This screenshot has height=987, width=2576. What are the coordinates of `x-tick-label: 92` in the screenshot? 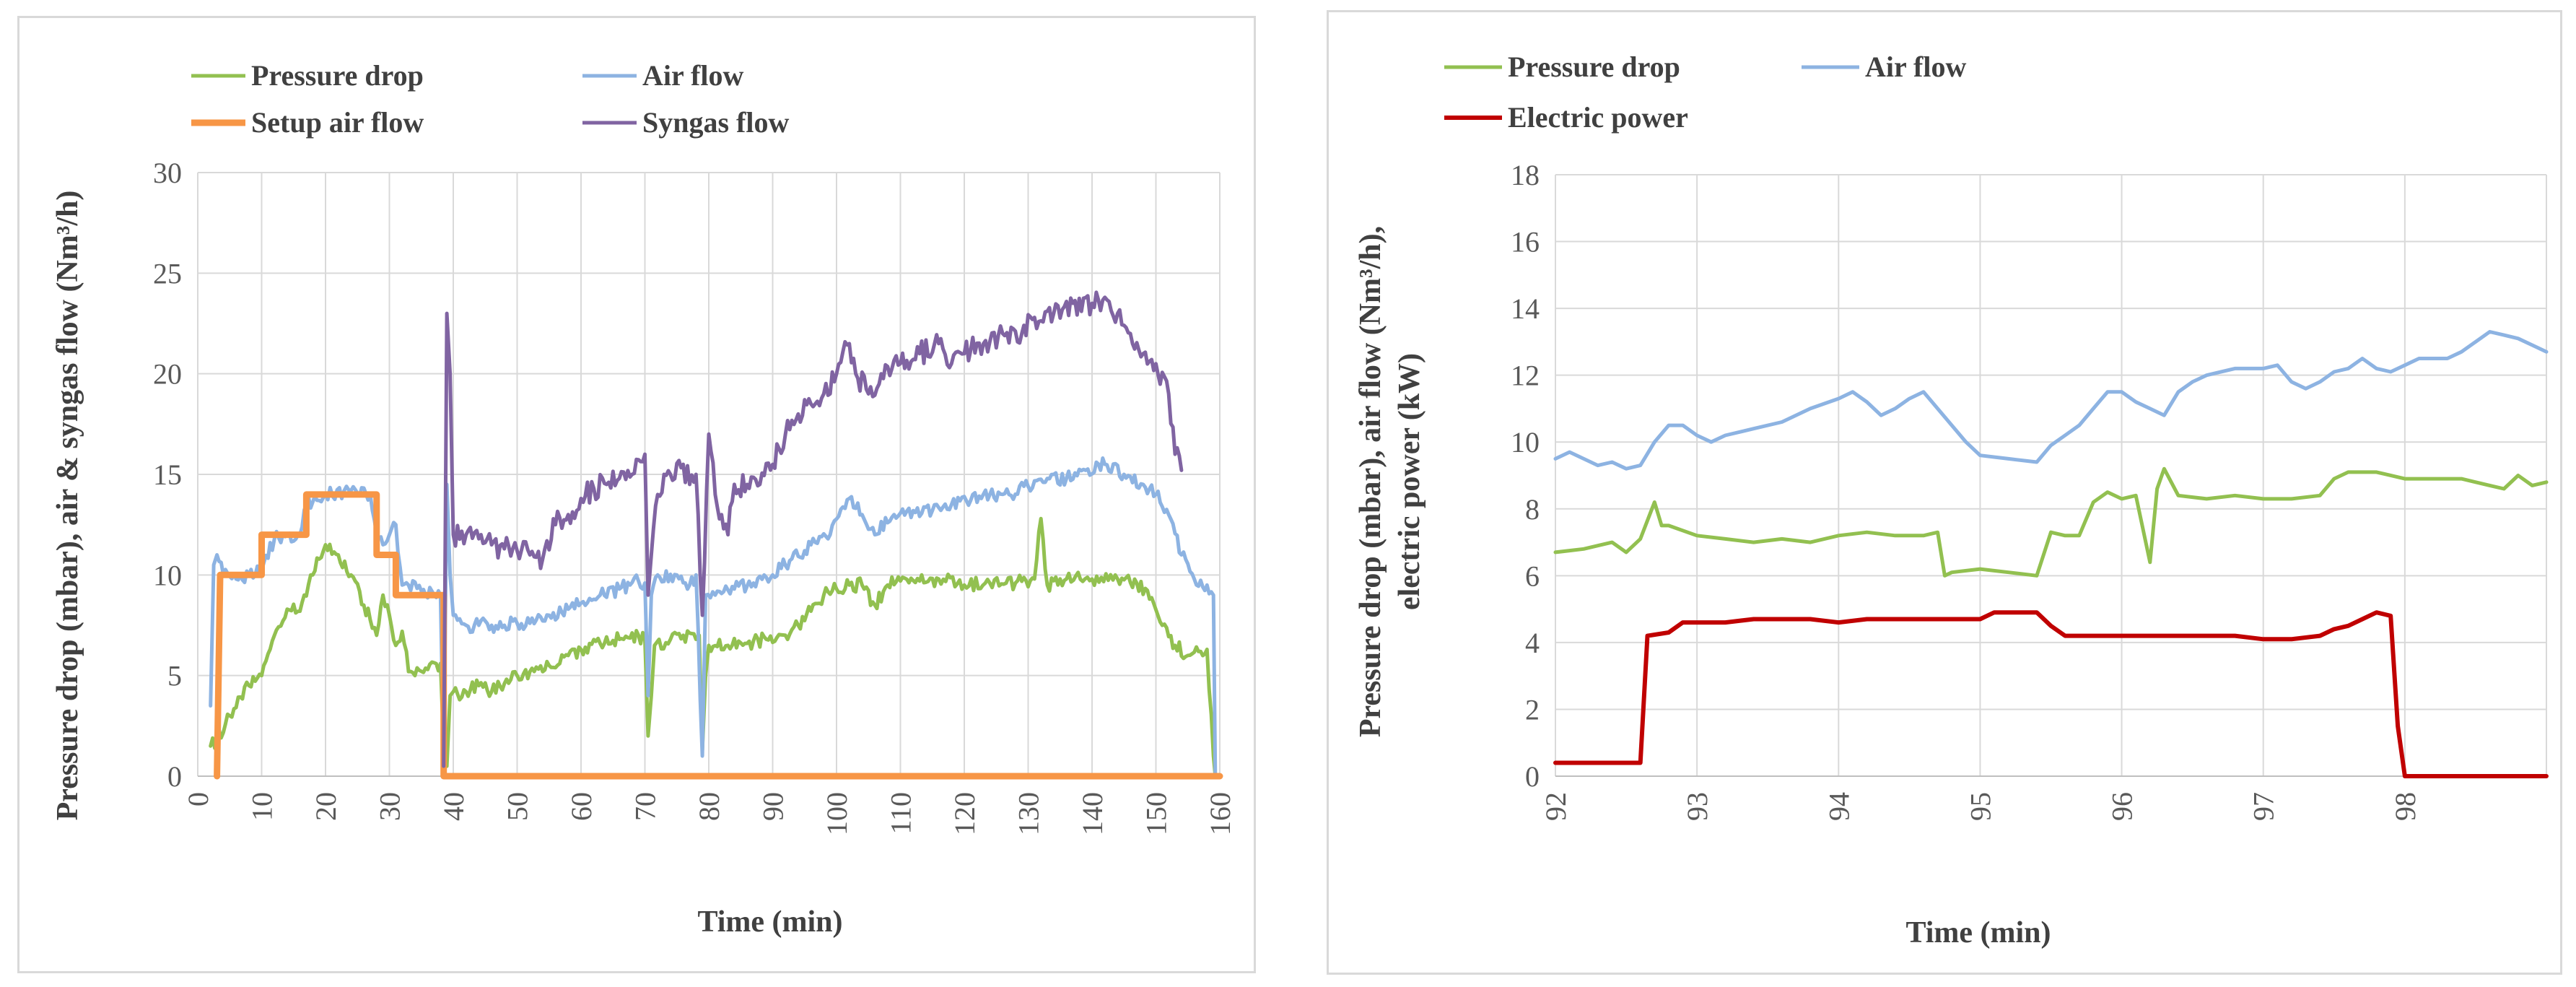 It's located at (1556, 806).